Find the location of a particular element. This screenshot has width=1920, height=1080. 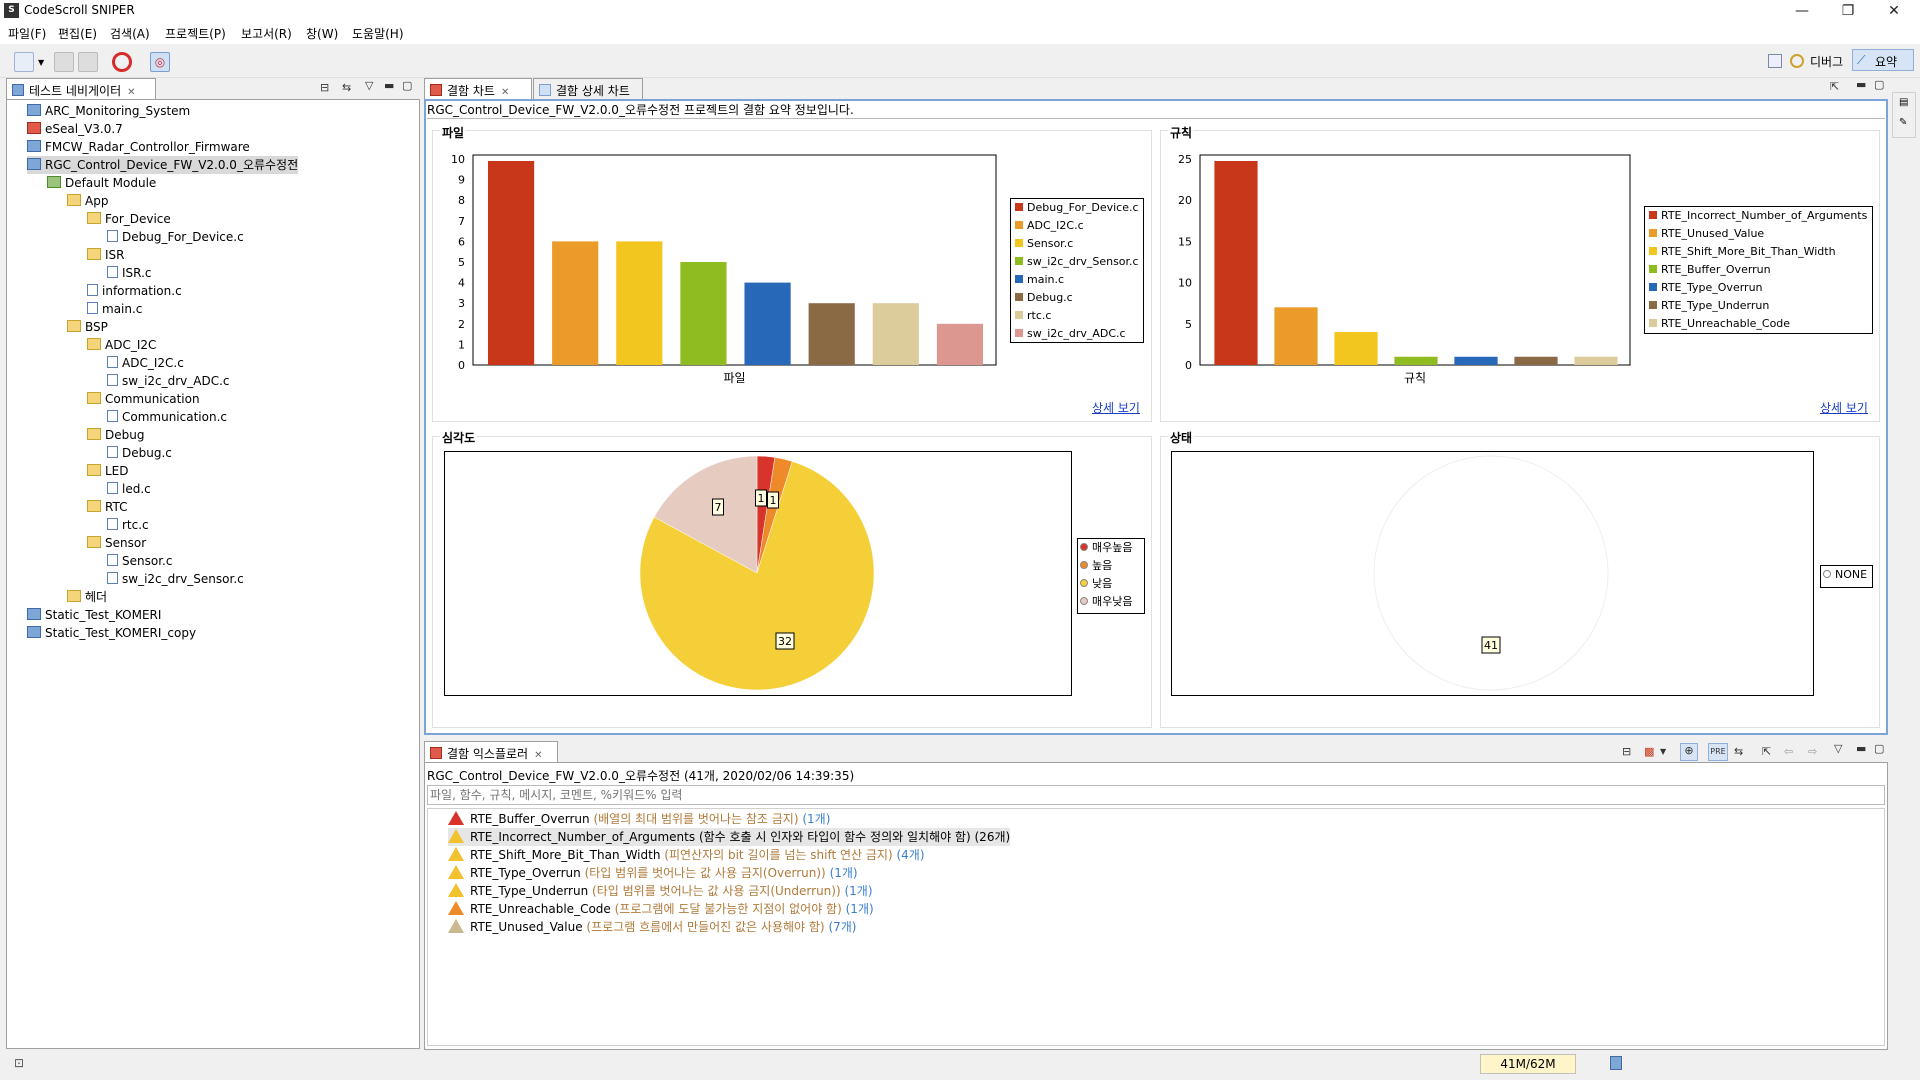

tree-item: Communication.c is located at coordinates (167, 417).